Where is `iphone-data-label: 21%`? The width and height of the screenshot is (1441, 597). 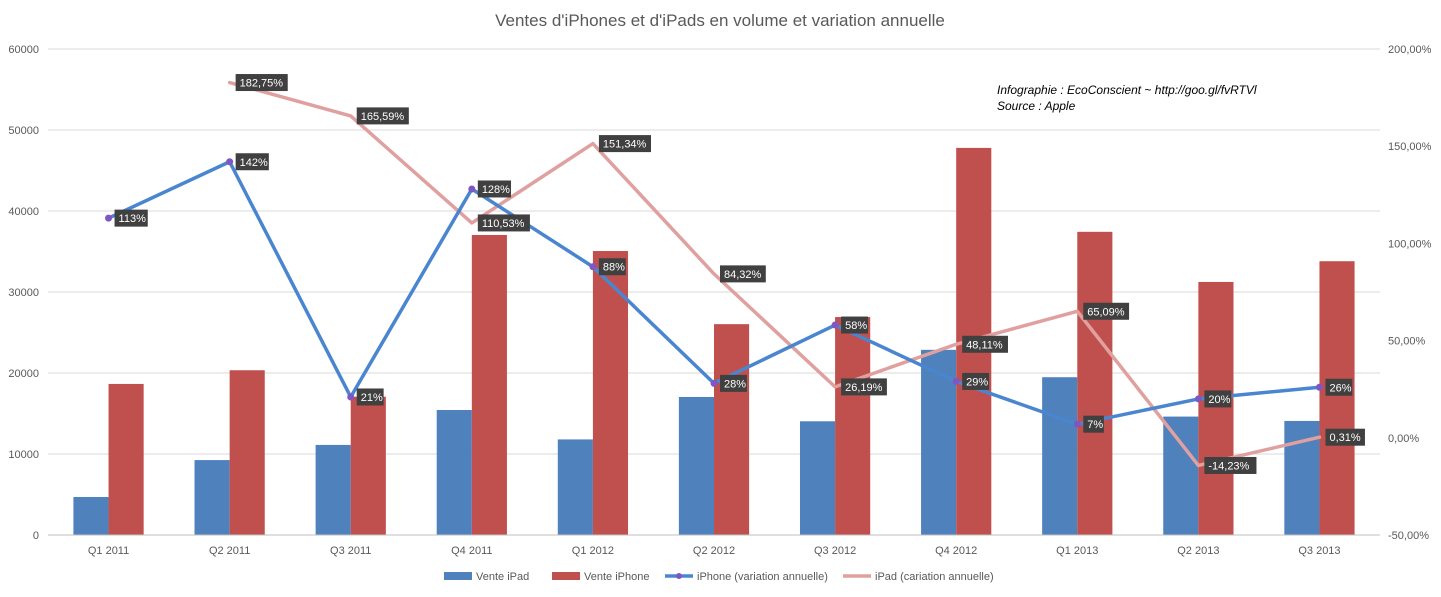
iphone-data-label: 21% is located at coordinates (372, 398).